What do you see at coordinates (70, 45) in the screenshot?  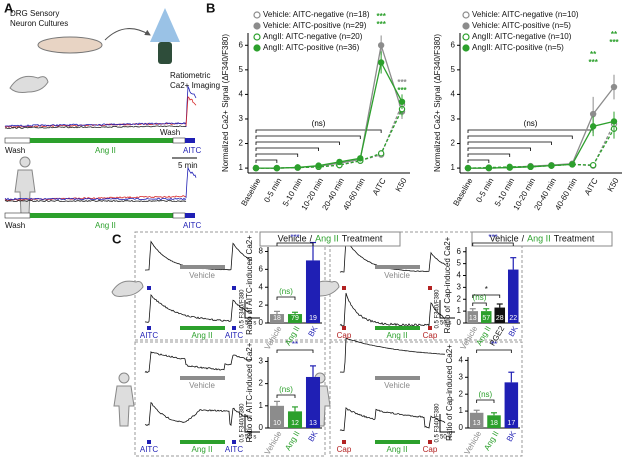 I see `dish` at bounding box center [70, 45].